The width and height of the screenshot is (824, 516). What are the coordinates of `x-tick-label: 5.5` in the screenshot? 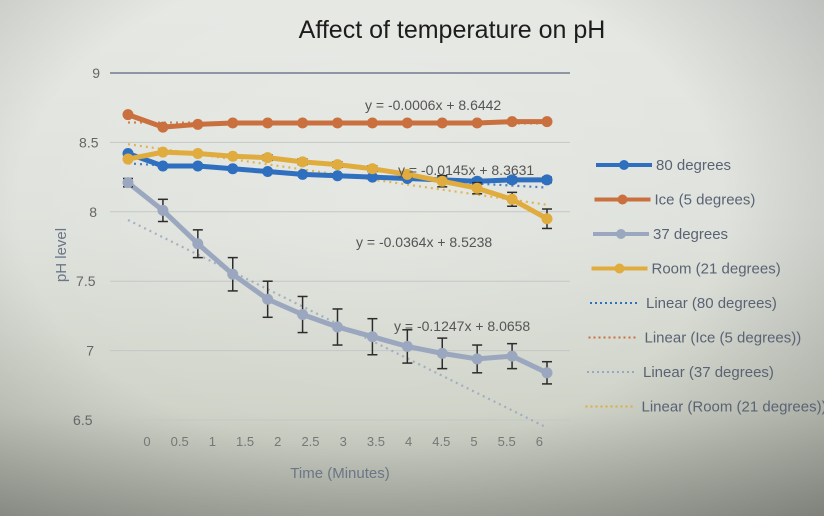 It's located at (507, 441).